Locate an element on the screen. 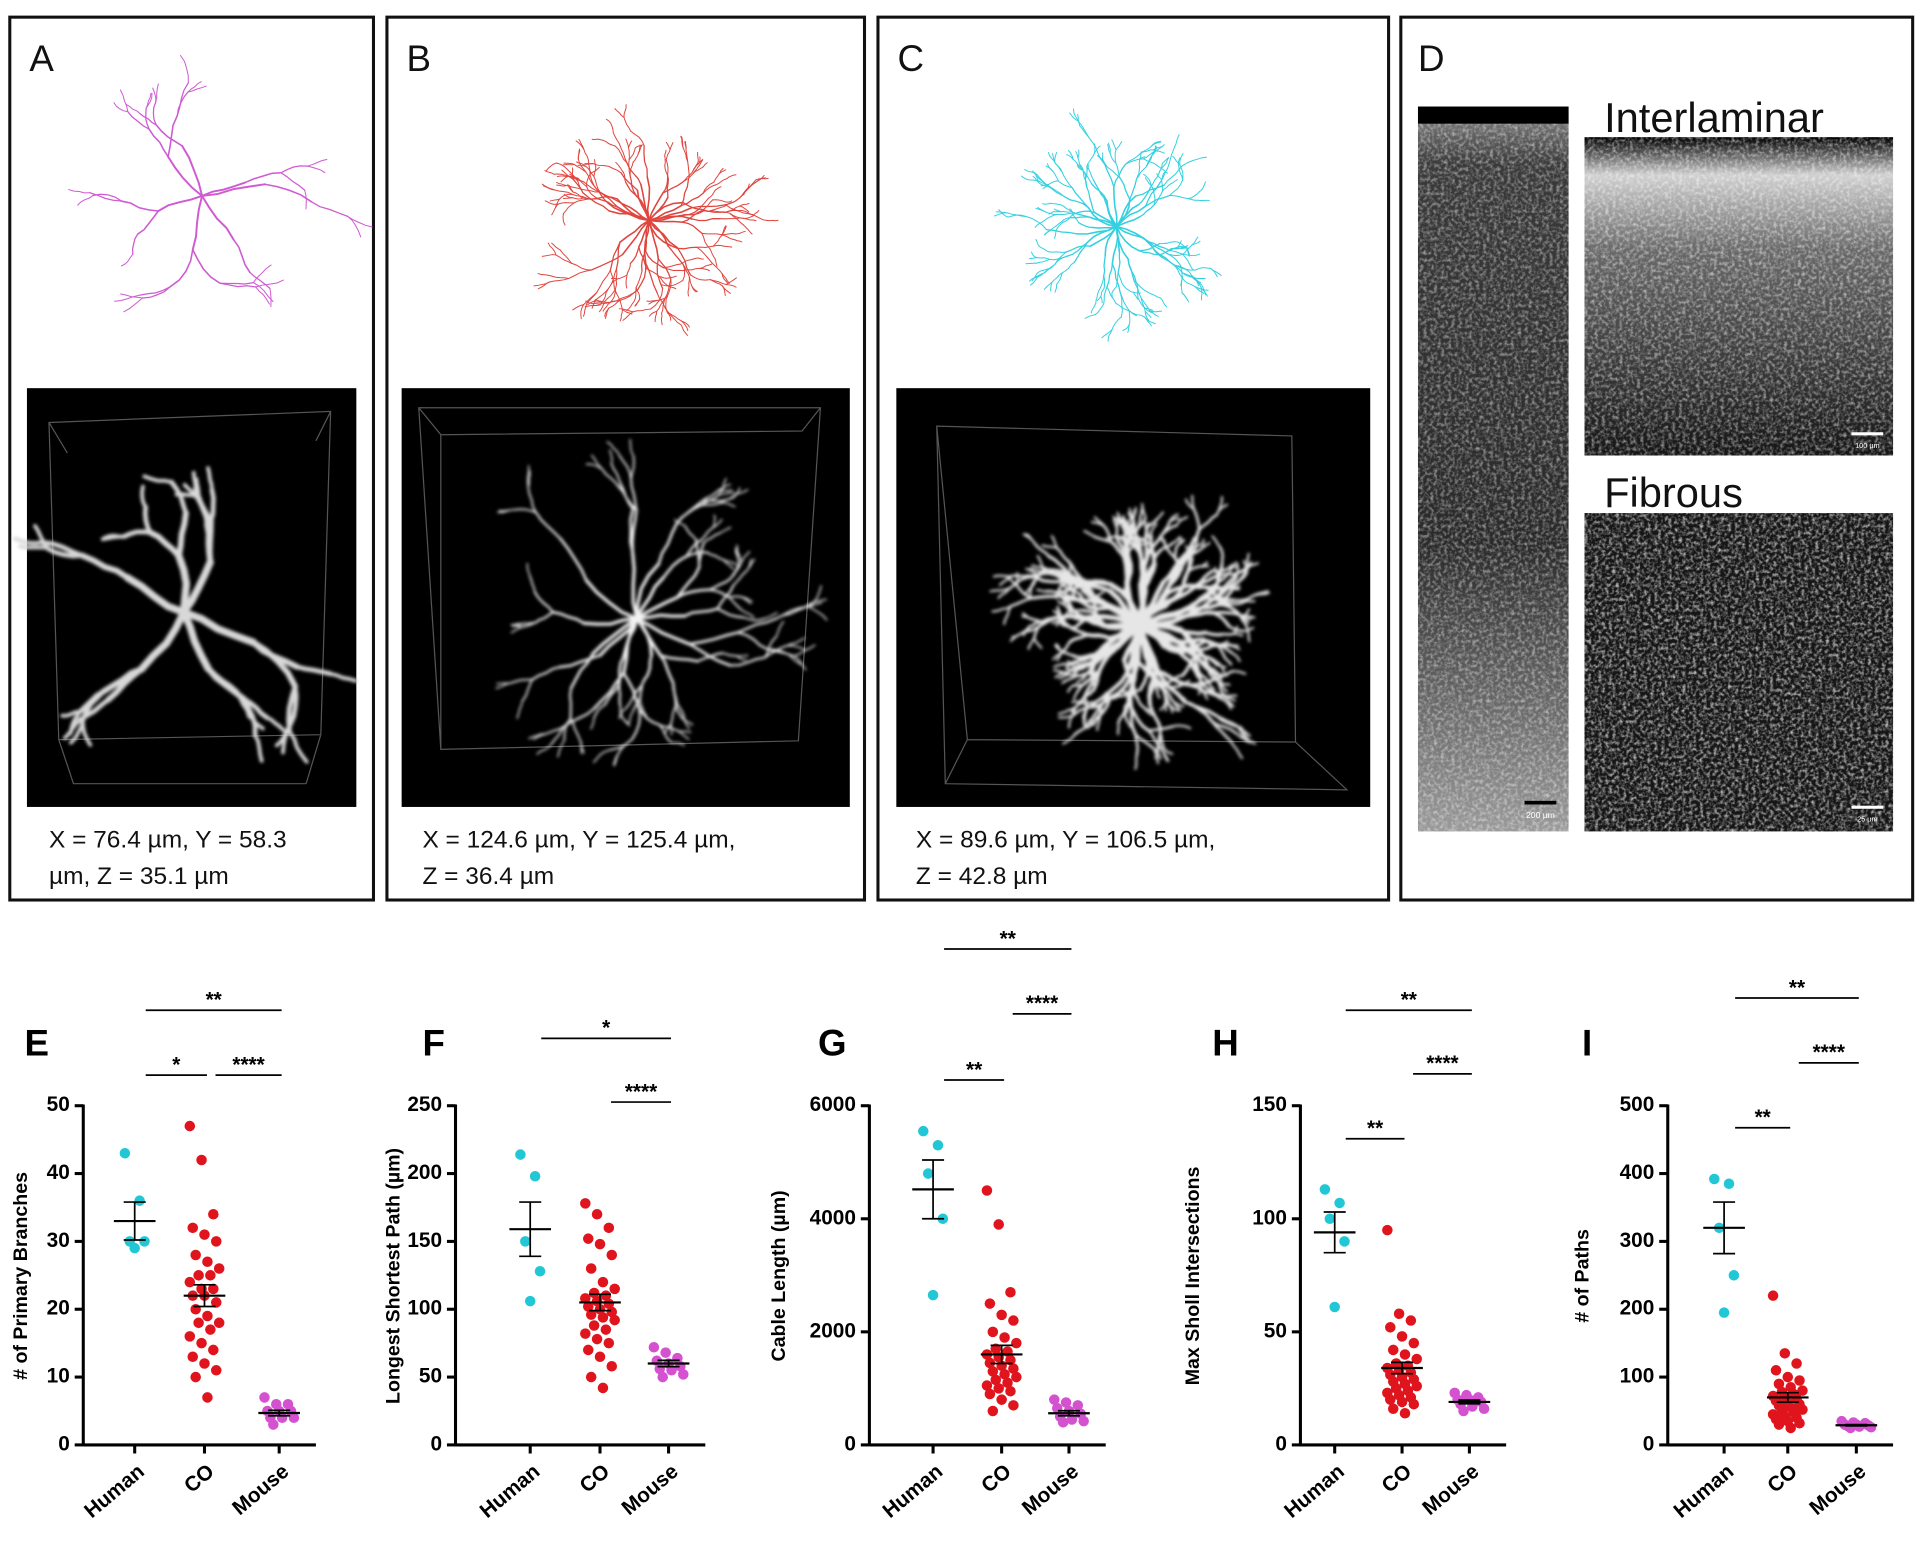 Image resolution: width=1920 pixels, height=1554 pixels. y-axis-label: Longest Shortest Path (µm) is located at coordinates (393, 1276).